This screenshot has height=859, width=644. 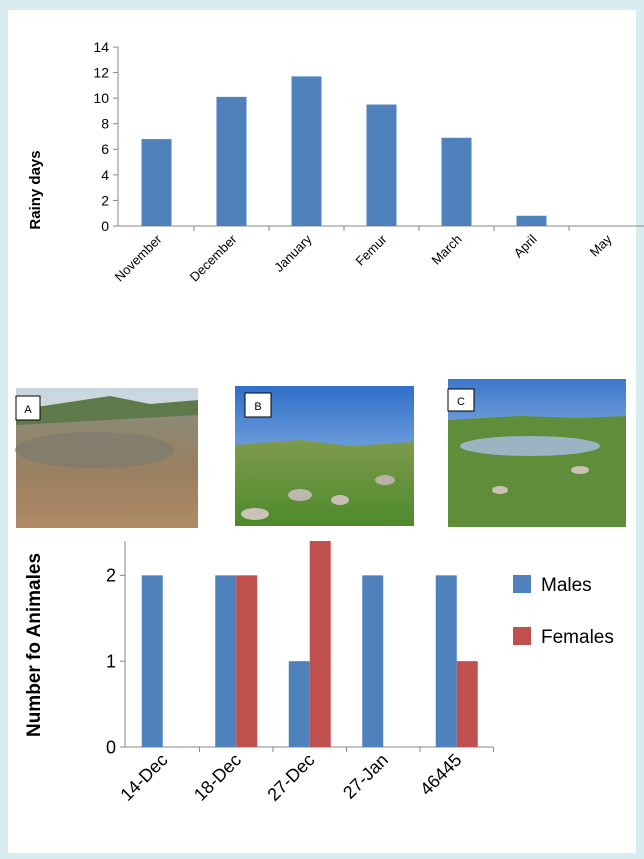 I want to click on photo-label: B, so click(x=257, y=407).